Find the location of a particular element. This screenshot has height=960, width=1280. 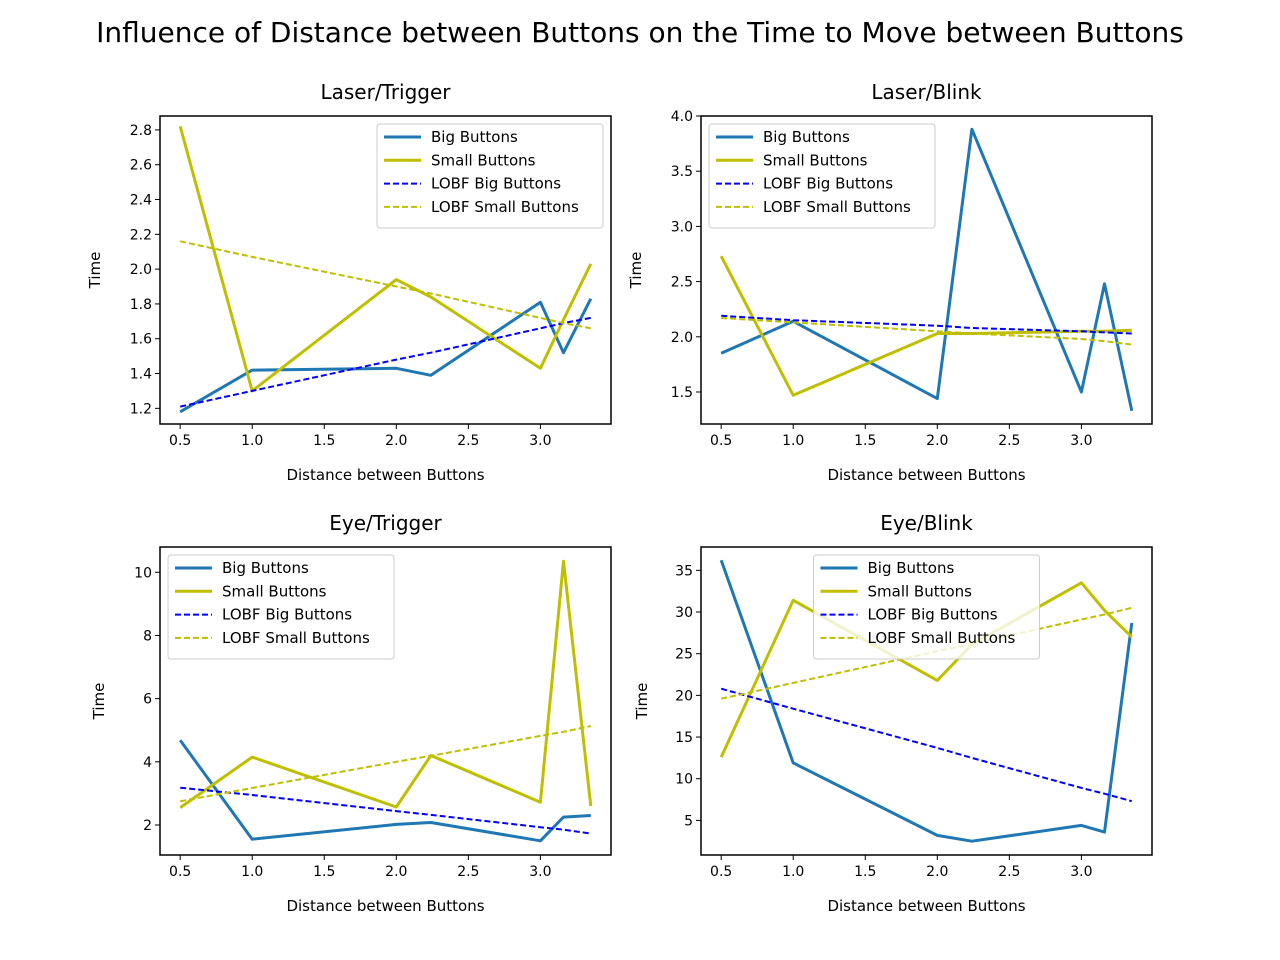

series-line-small-buttons is located at coordinates (925, 326).